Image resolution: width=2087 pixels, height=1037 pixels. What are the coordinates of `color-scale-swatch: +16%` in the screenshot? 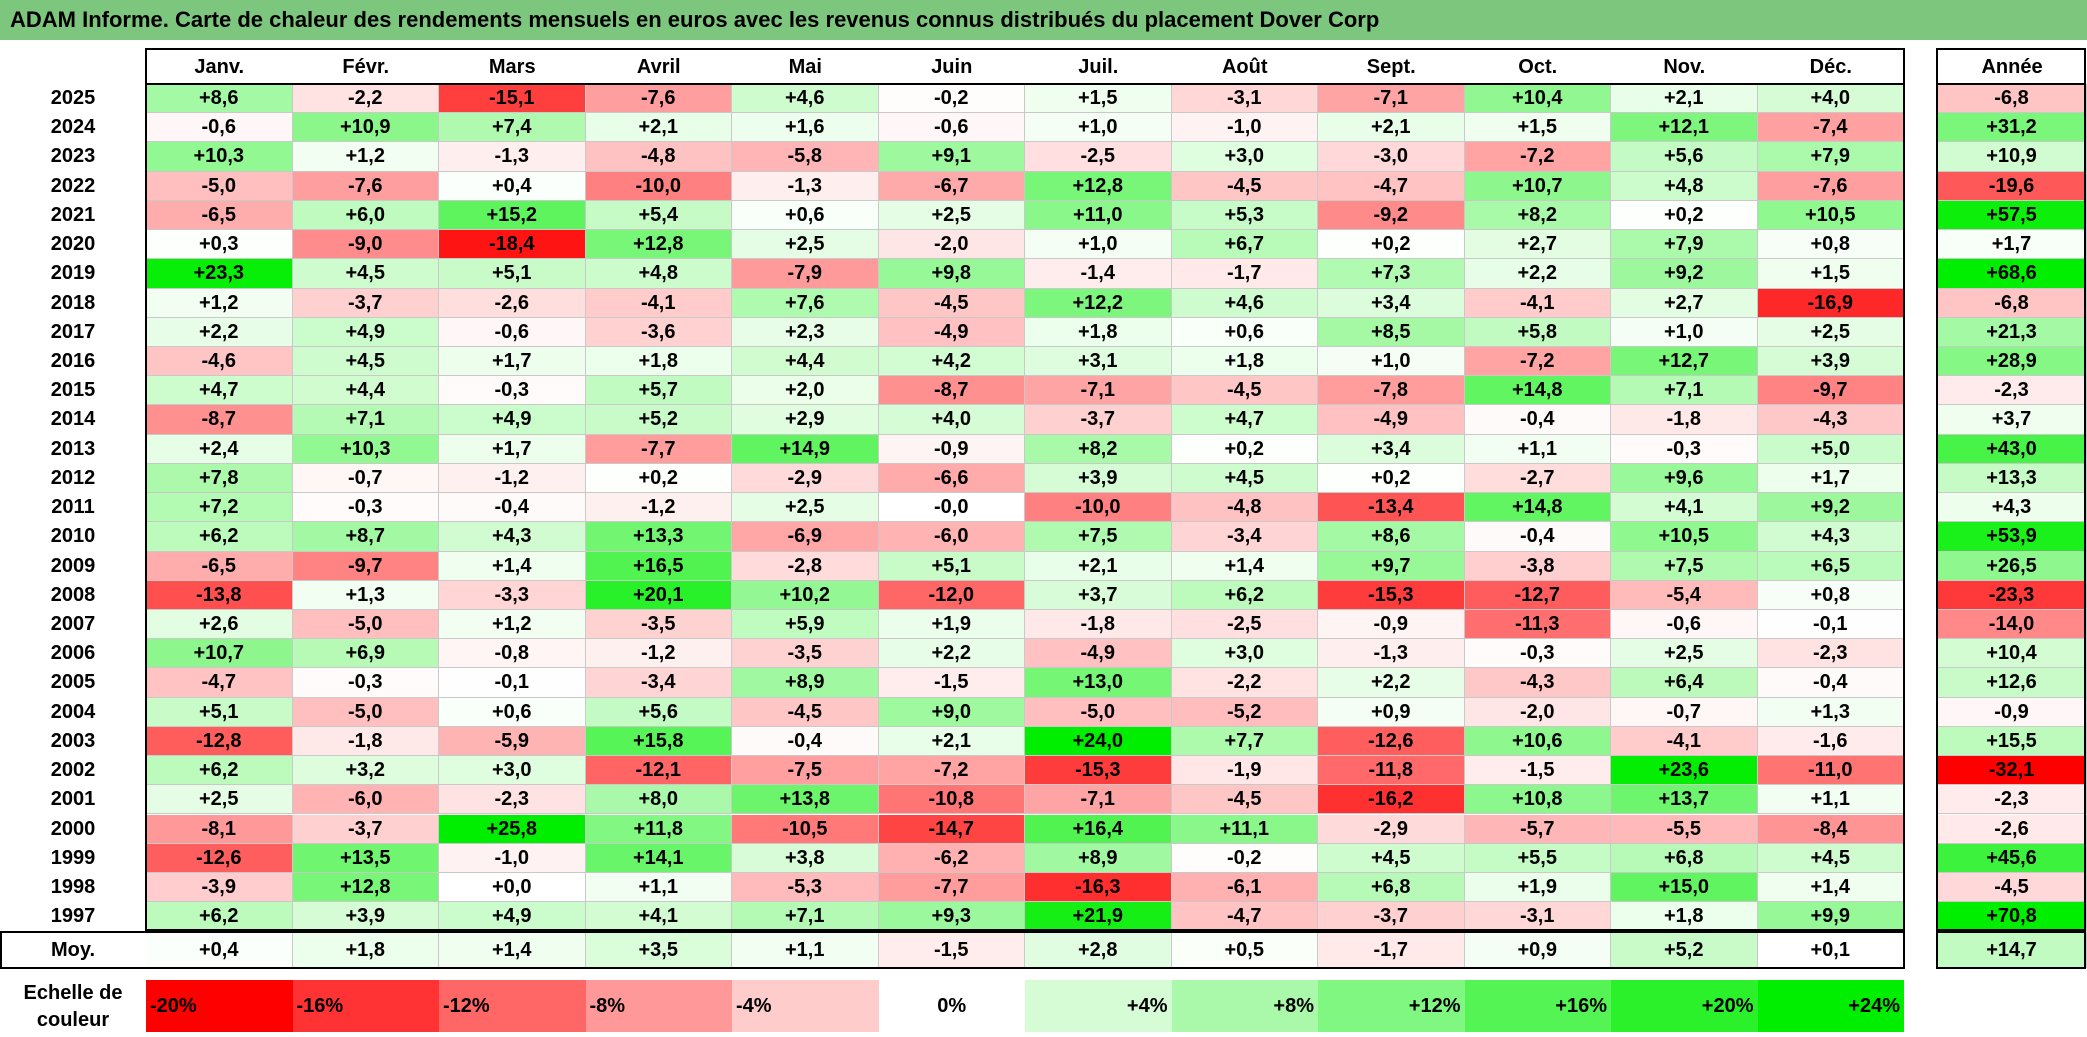 It's located at (1537, 1006).